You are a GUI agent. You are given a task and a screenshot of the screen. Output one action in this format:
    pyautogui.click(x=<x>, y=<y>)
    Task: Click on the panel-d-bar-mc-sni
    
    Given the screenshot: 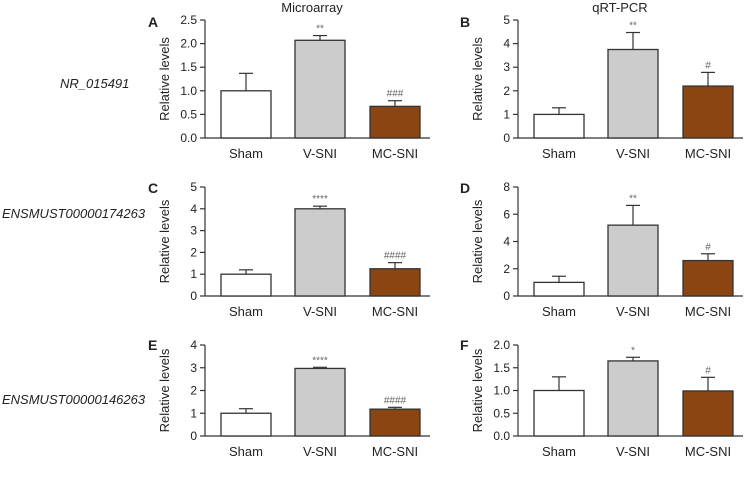 What is the action you would take?
    pyautogui.click(x=708, y=278)
    